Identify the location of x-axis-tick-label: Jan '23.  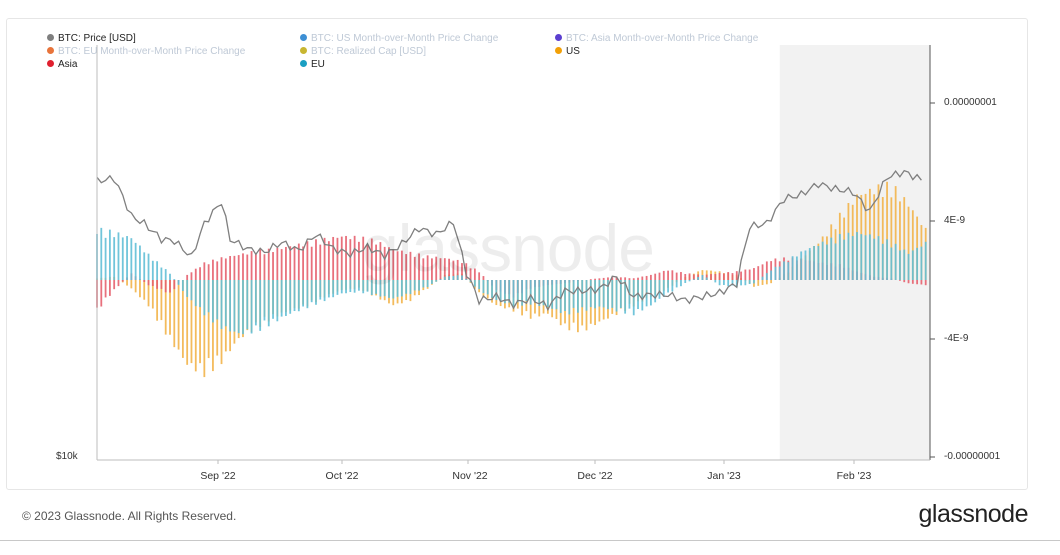
(724, 476).